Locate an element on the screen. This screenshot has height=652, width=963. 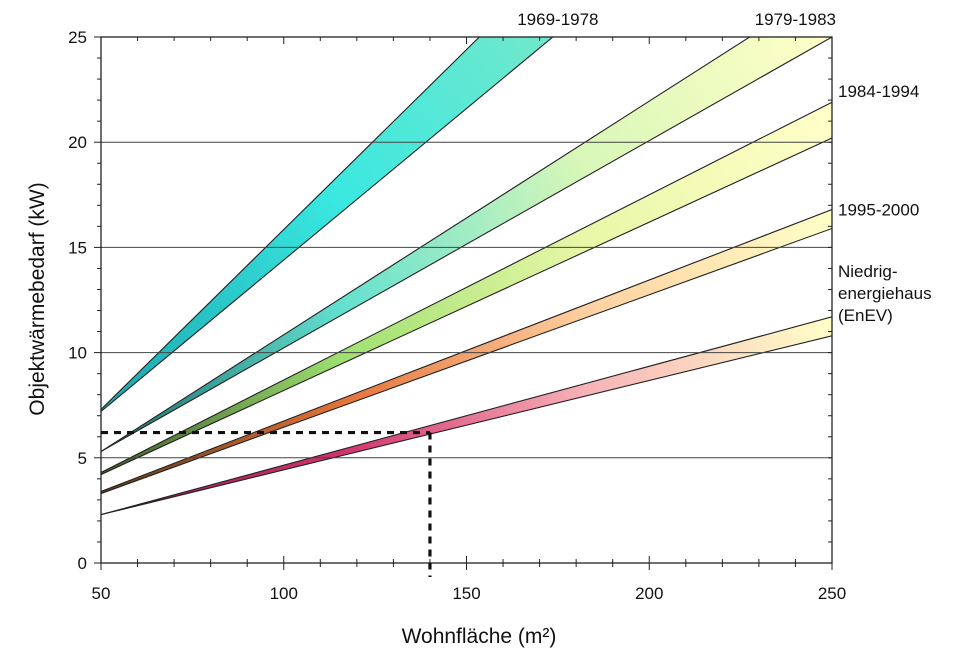
band-label: Niedrig-energiehaus (EnEV) is located at coordinates (885, 293).